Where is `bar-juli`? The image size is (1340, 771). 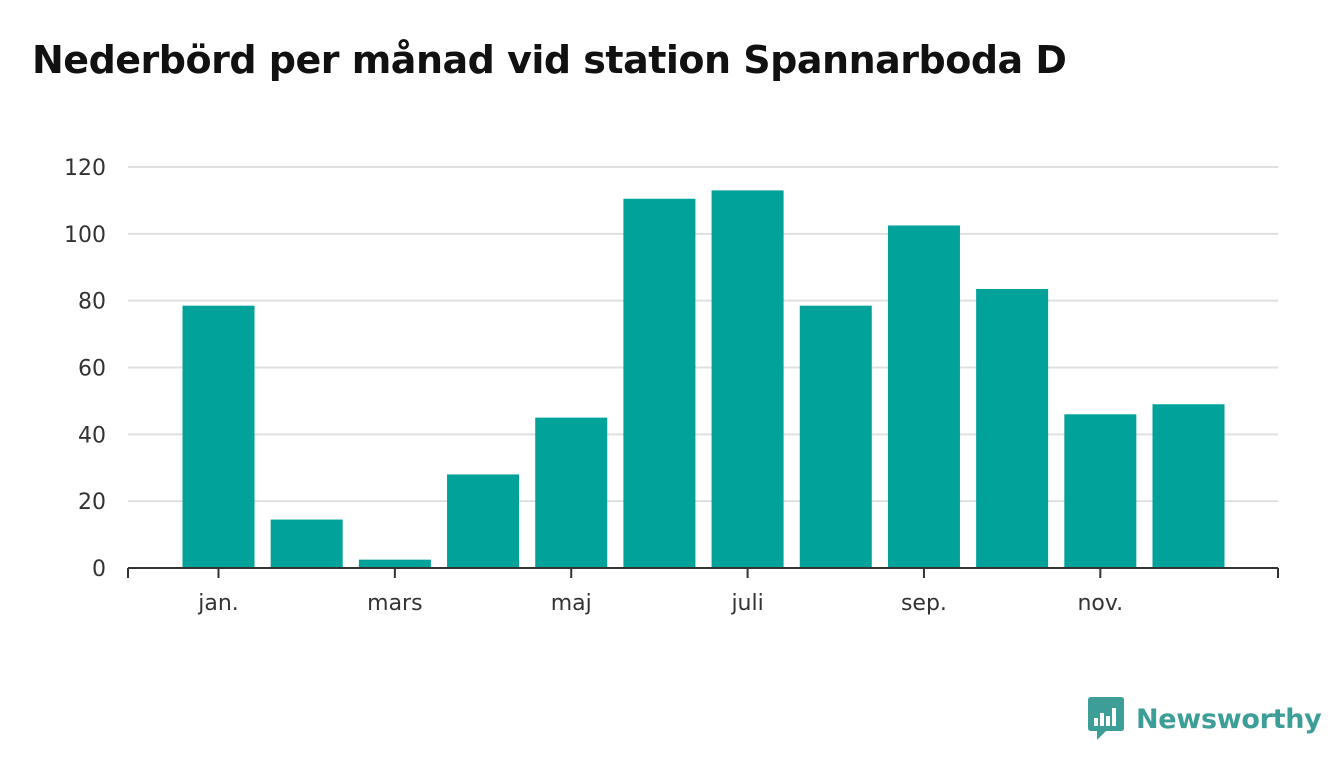
bar-juli is located at coordinates (747, 379).